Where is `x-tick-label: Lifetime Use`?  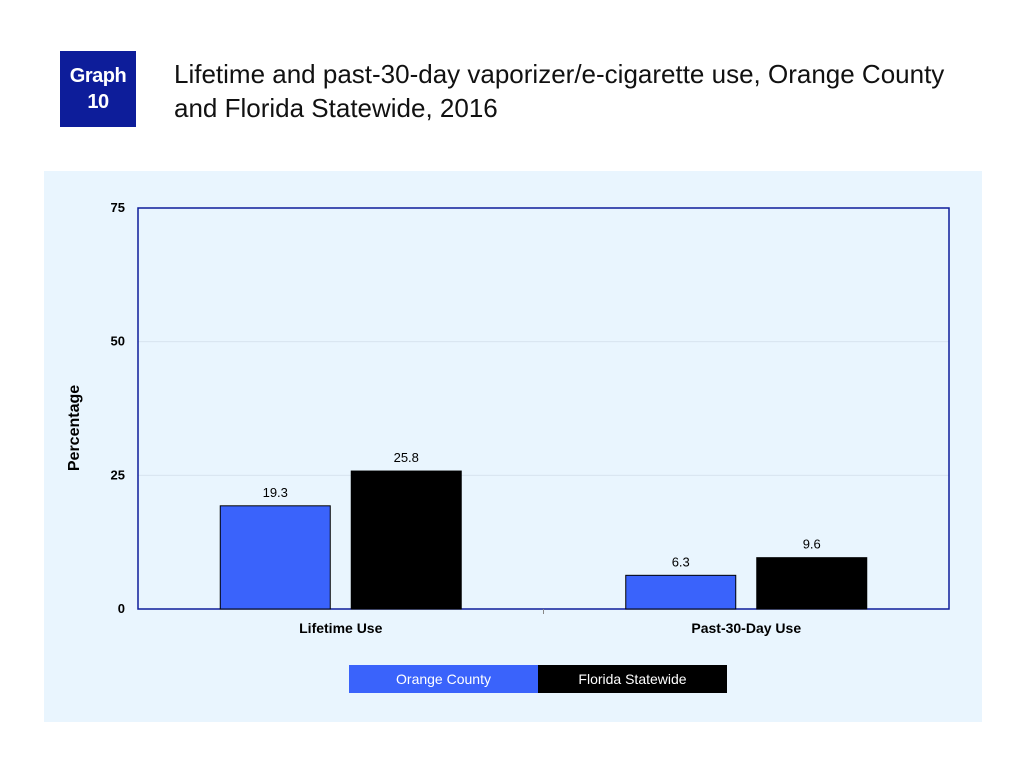 x-tick-label: Lifetime Use is located at coordinates (340, 628).